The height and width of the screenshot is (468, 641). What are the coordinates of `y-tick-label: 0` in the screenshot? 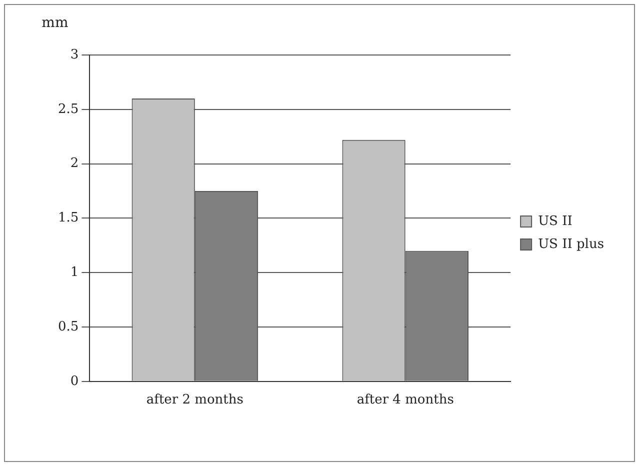 It's located at (74, 381).